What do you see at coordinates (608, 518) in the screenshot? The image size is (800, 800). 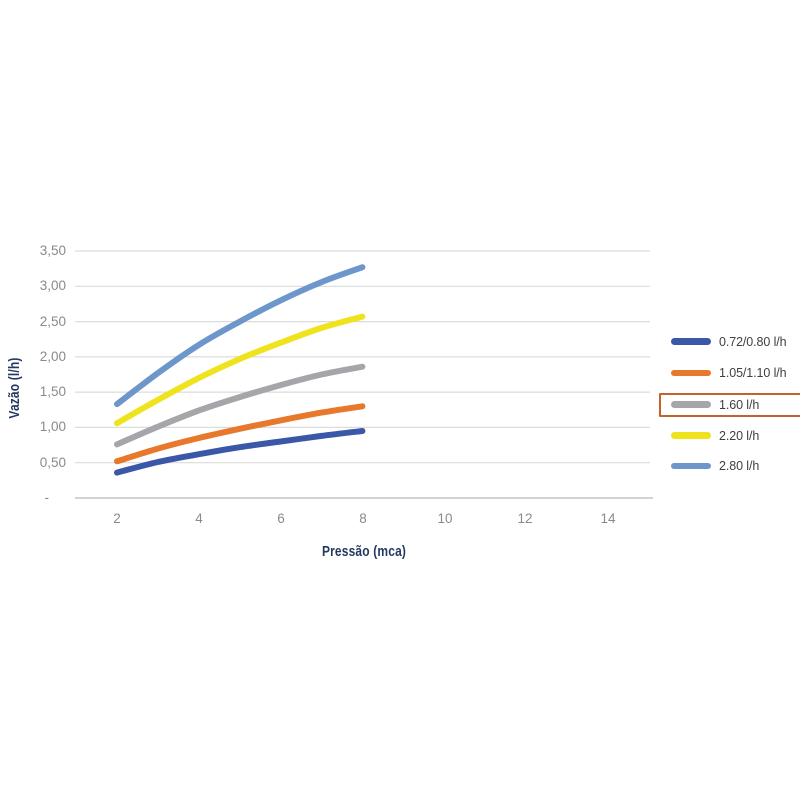 I see `x-tick-label: 14` at bounding box center [608, 518].